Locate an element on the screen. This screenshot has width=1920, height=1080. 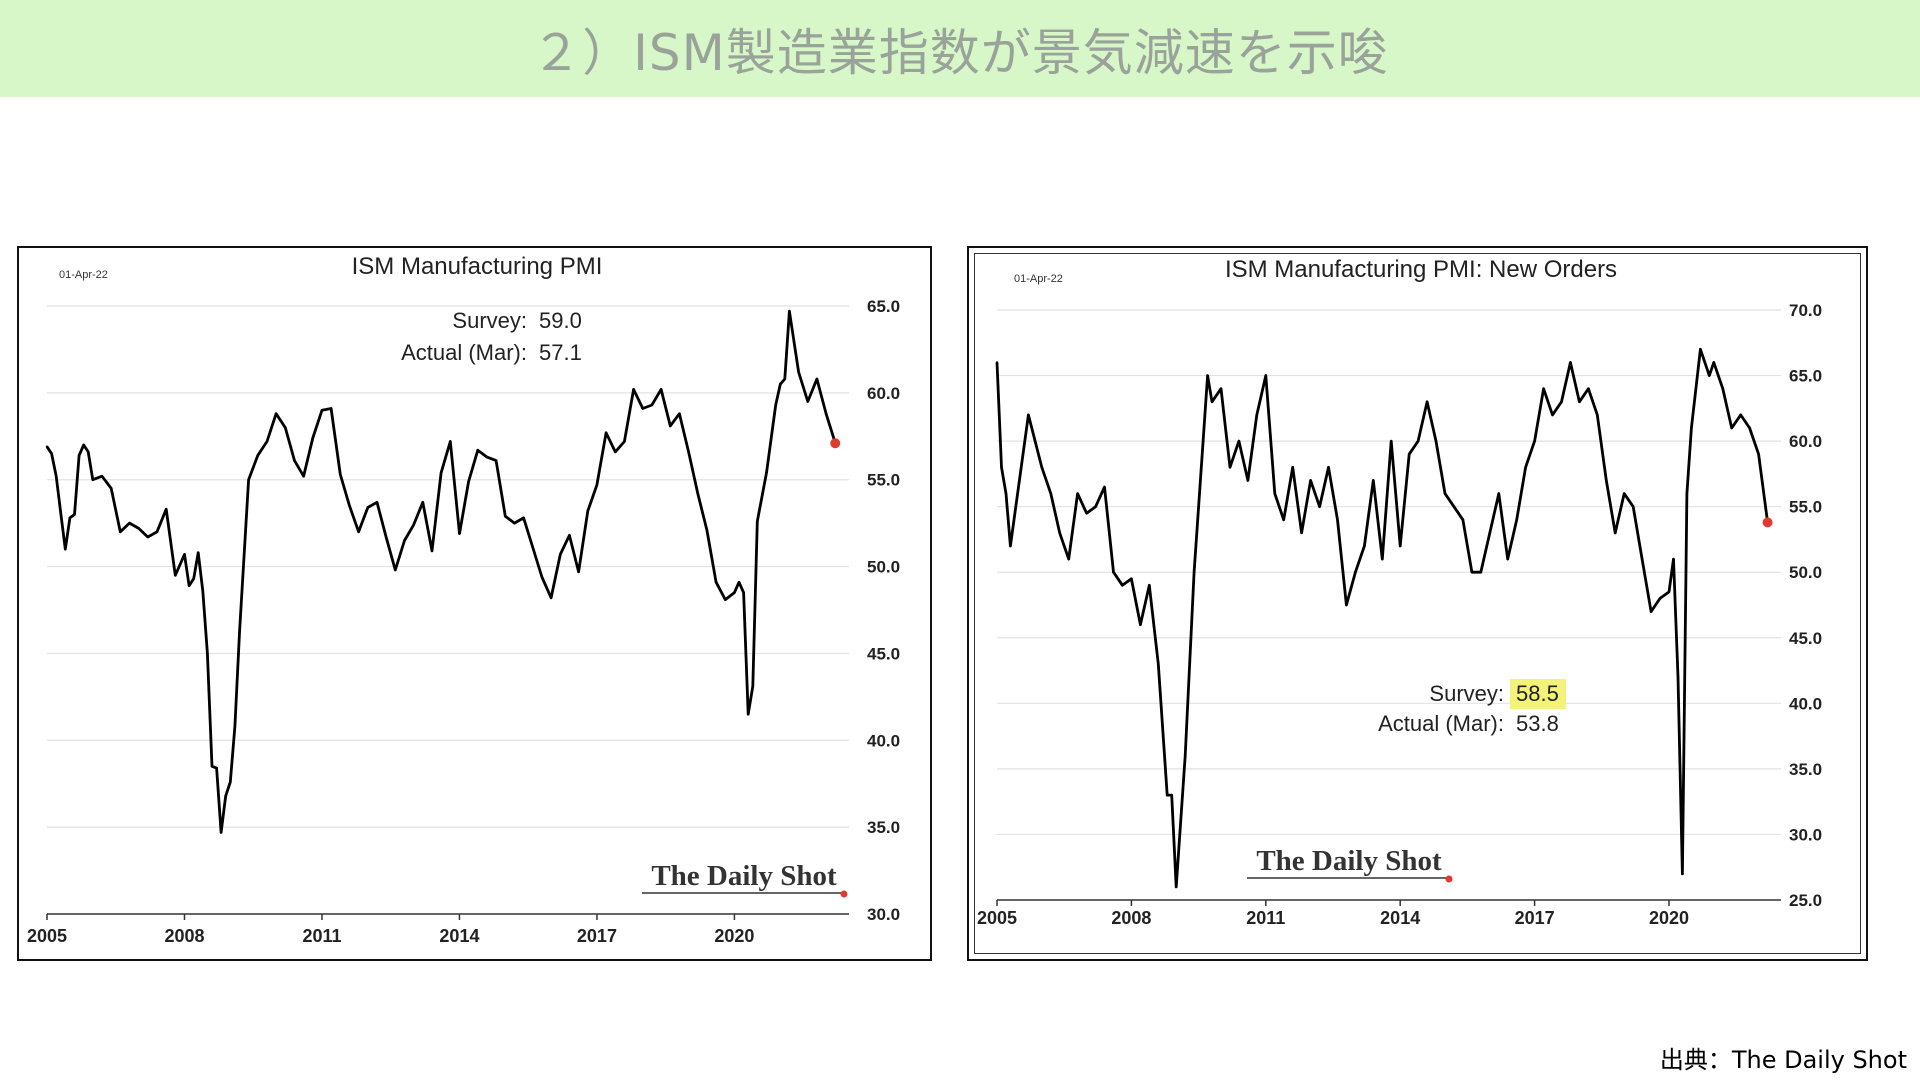
x-tick-label: 2017 is located at coordinates (1535, 918).